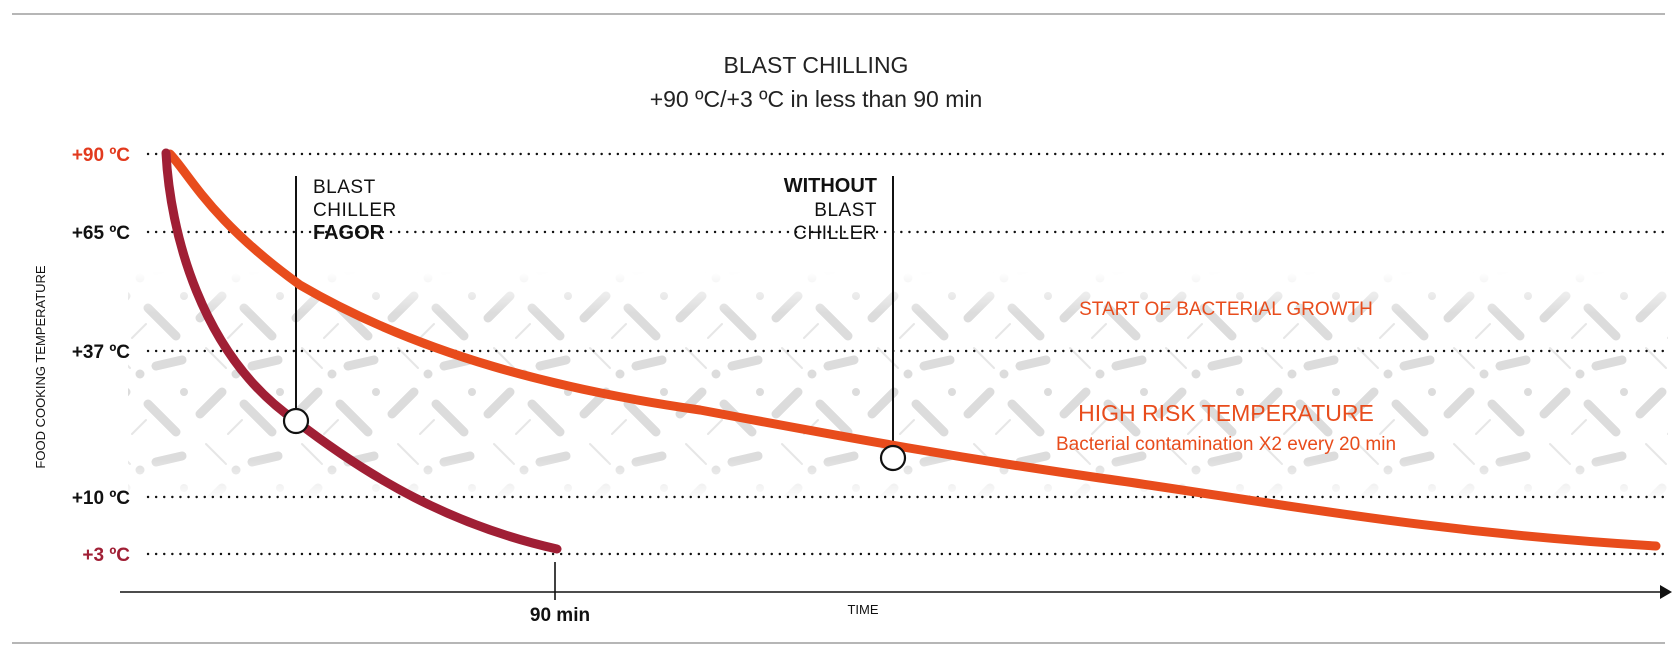 Image resolution: width=1677 pixels, height=668 pixels. I want to click on x-axis-arrowhead, so click(1666, 592).